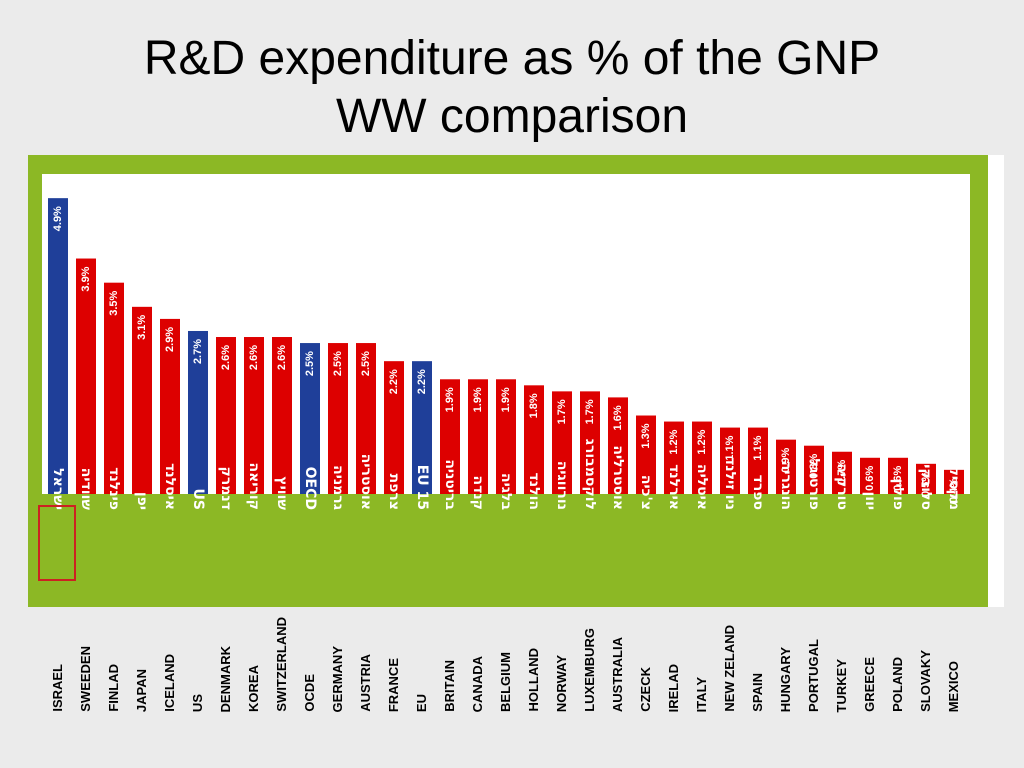 The image size is (1024, 768). I want to click on hebrew-category-label: יוון, so click(870, 500).